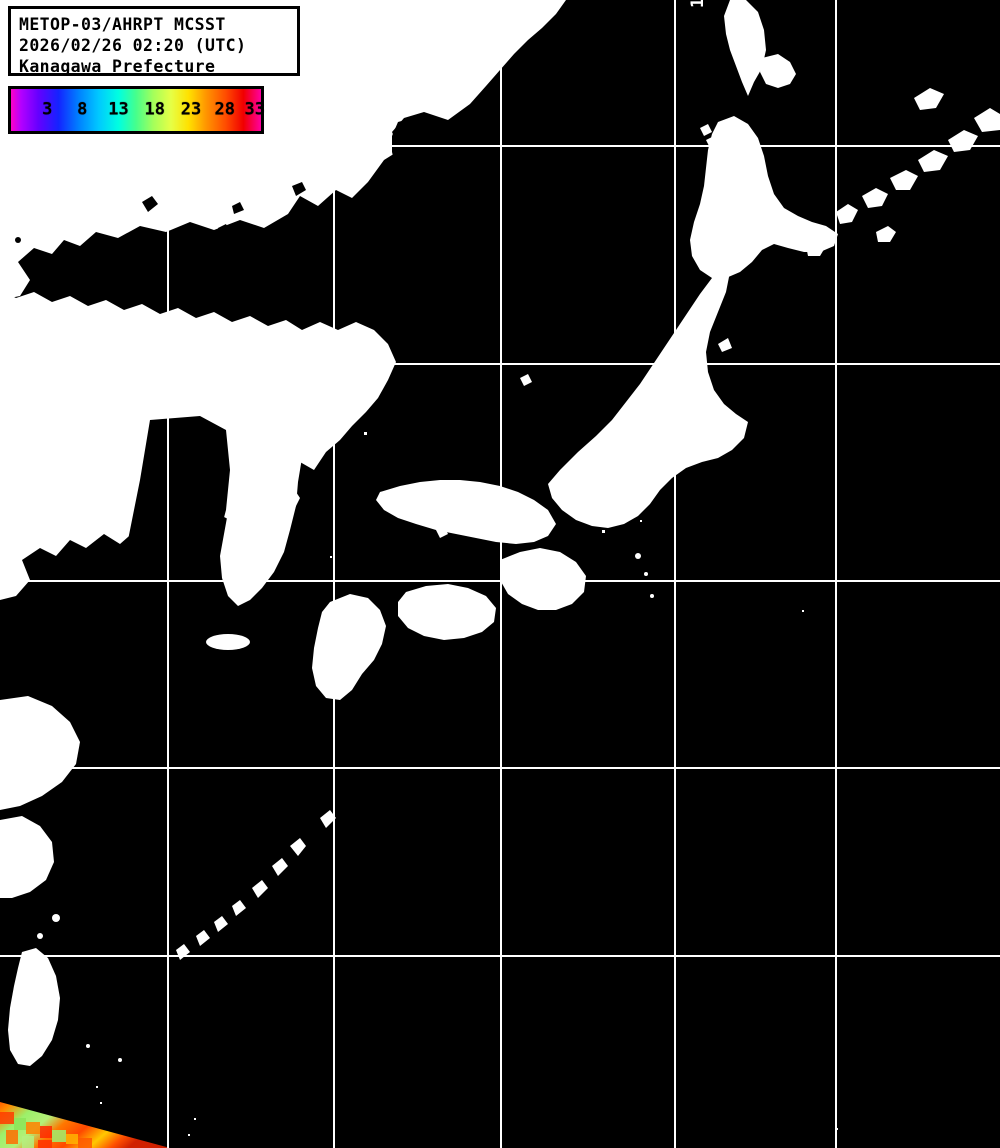  I want to click on honshu-landmask, so click(648, 395).